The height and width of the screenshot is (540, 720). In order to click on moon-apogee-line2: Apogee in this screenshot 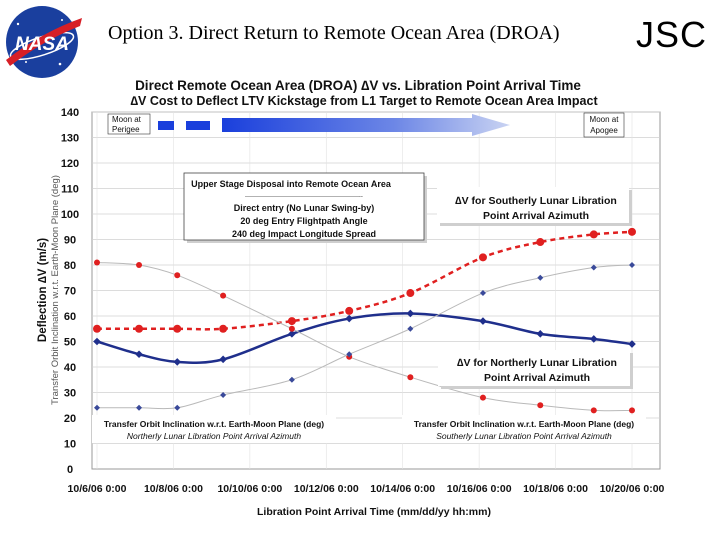, I will do `click(604, 130)`.